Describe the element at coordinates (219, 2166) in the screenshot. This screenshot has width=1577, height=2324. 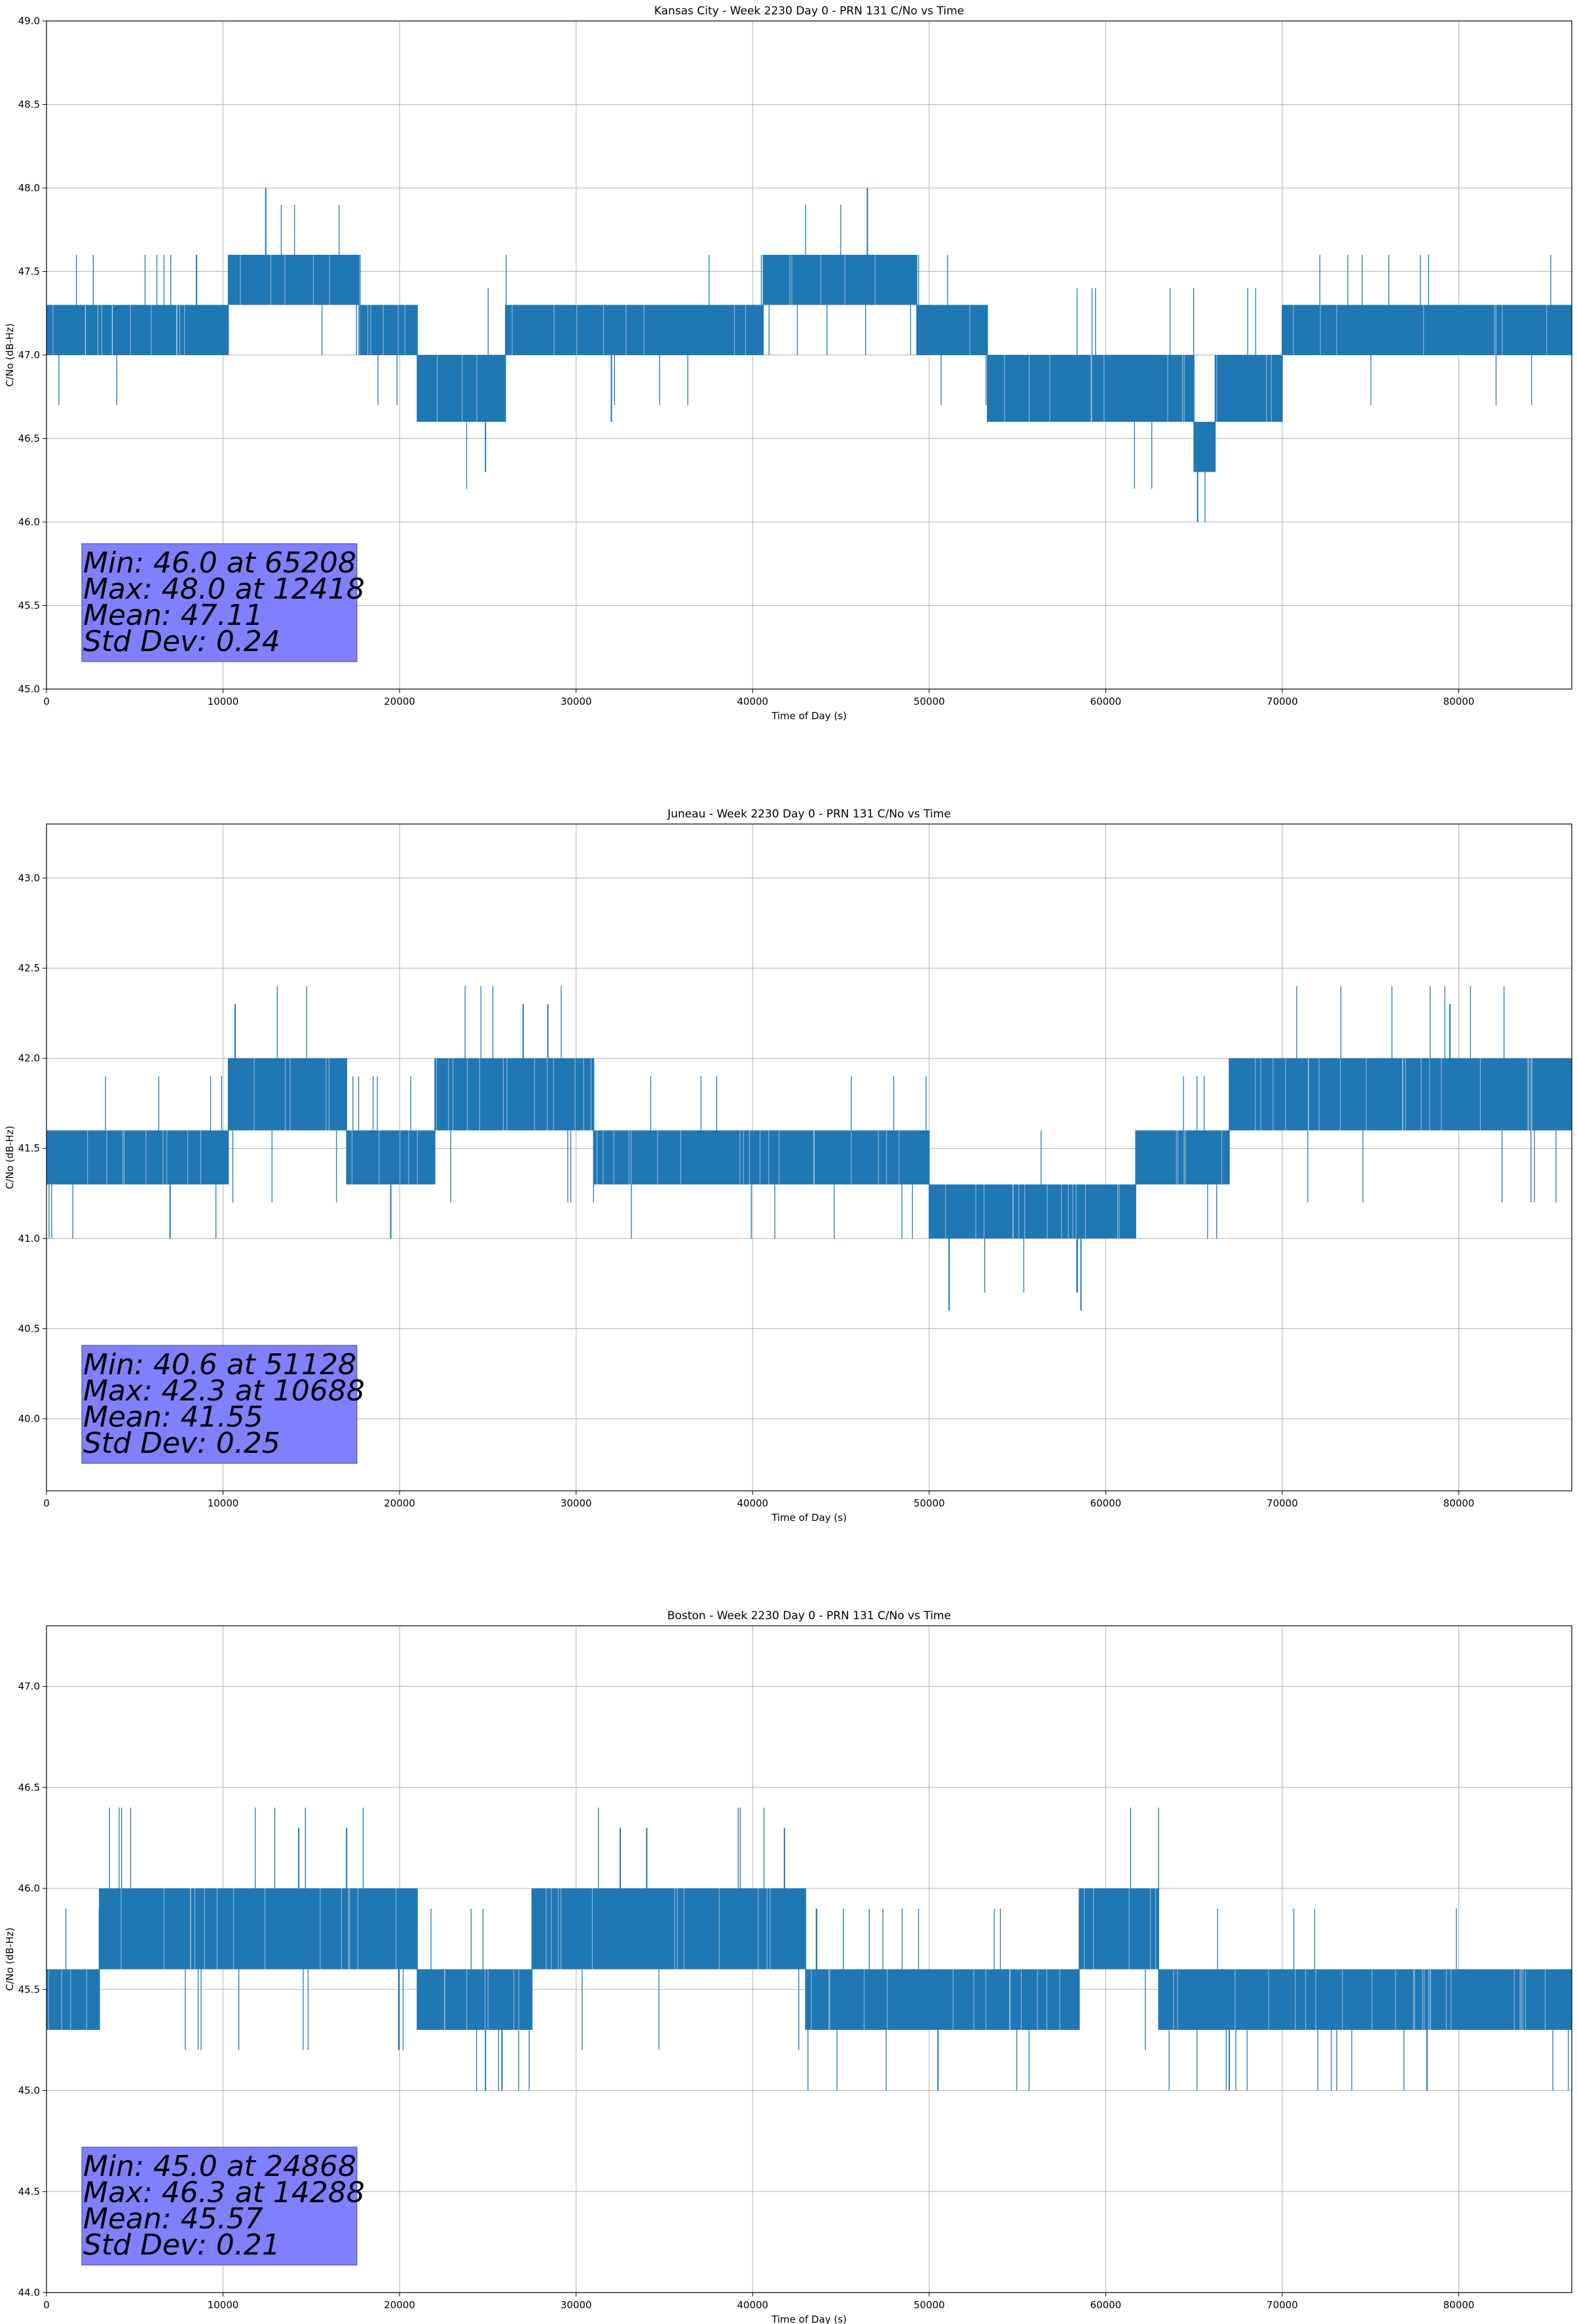
I see `stats-line-1: Min: 45.0 at 24868` at that location.